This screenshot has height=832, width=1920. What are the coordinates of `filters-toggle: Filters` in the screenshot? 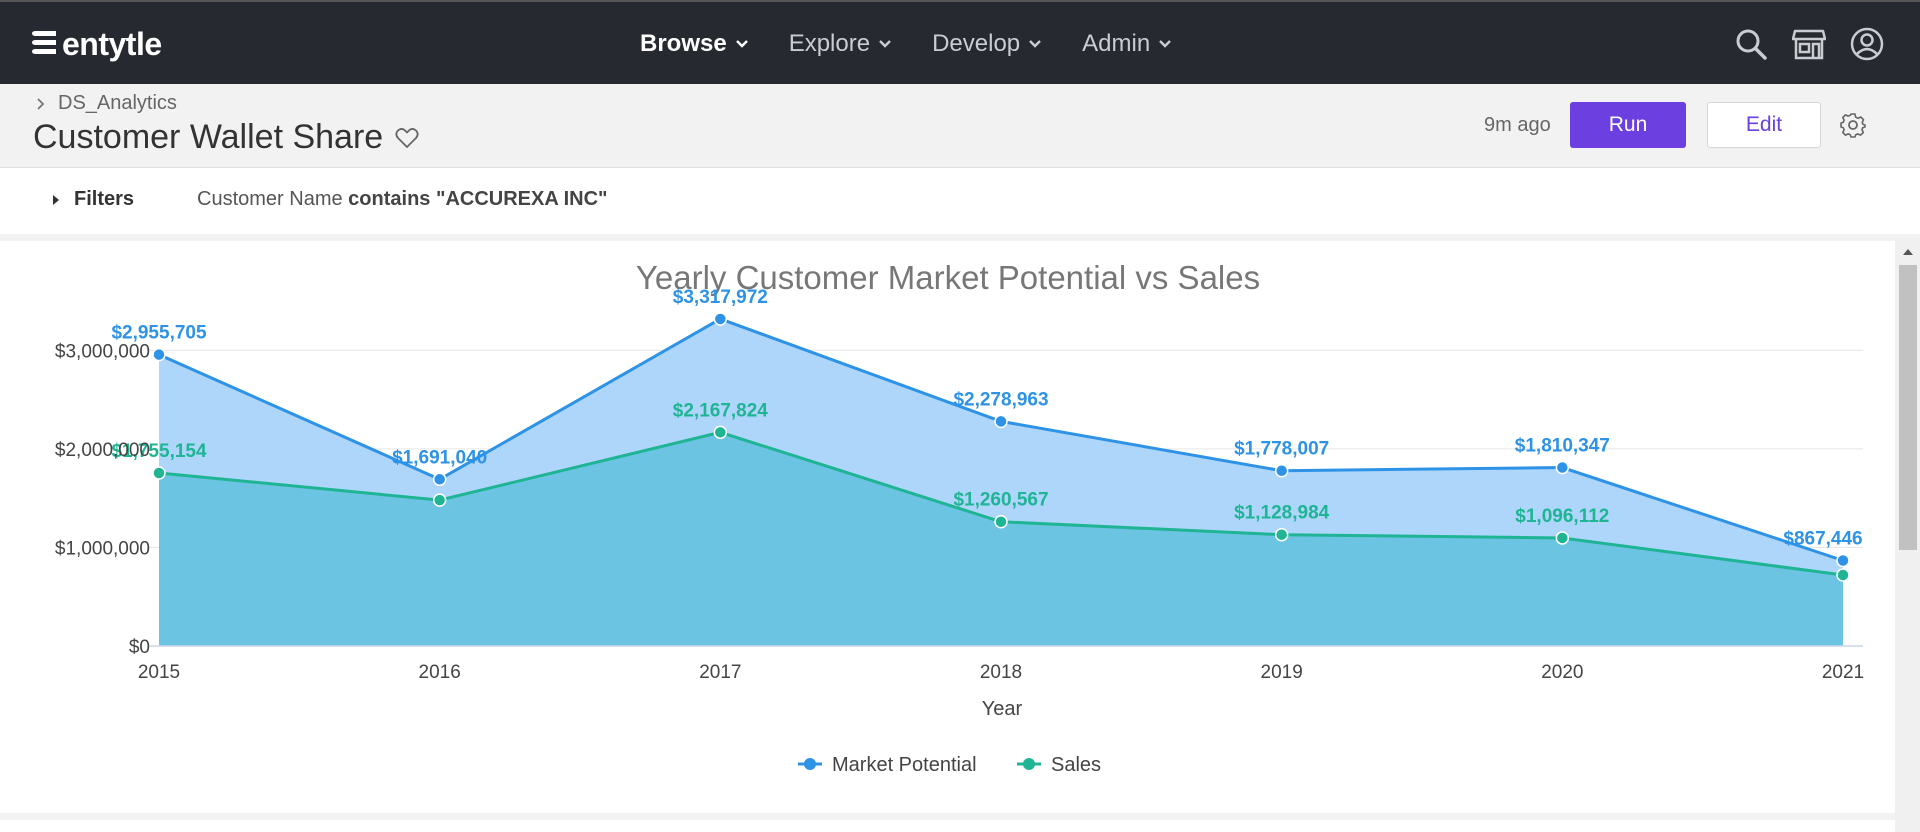 It's located at (93, 199).